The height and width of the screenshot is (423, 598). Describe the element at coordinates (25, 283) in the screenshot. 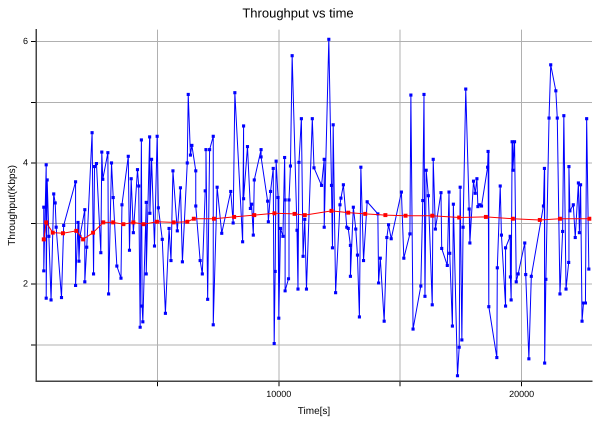

I see `y-tick-label: 2` at that location.